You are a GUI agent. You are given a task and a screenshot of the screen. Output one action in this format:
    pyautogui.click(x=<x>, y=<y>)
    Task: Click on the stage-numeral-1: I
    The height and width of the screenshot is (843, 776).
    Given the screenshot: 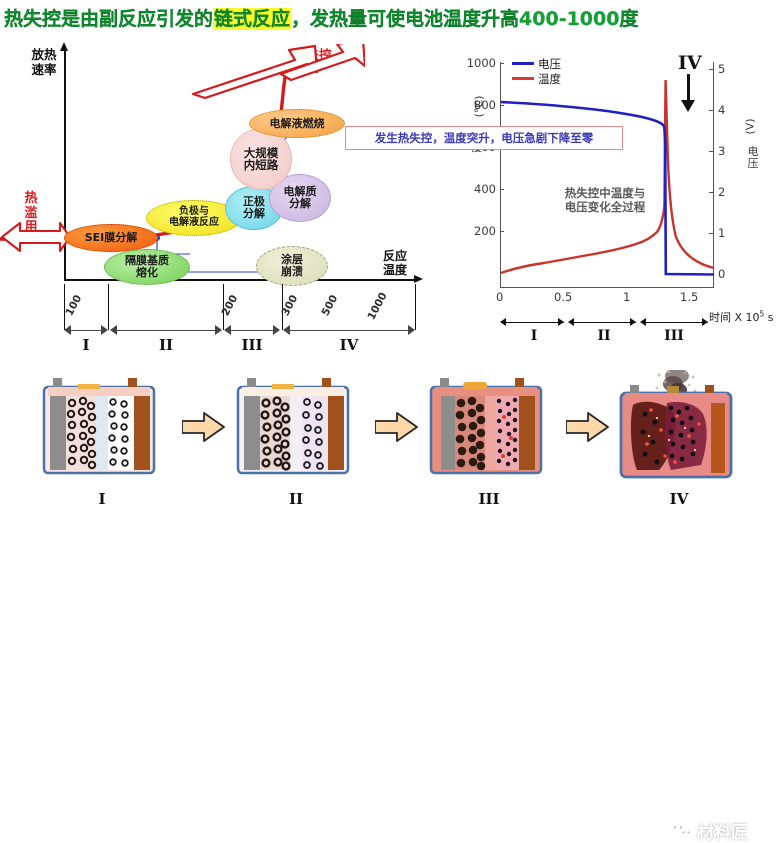 What is the action you would take?
    pyautogui.click(x=86, y=345)
    